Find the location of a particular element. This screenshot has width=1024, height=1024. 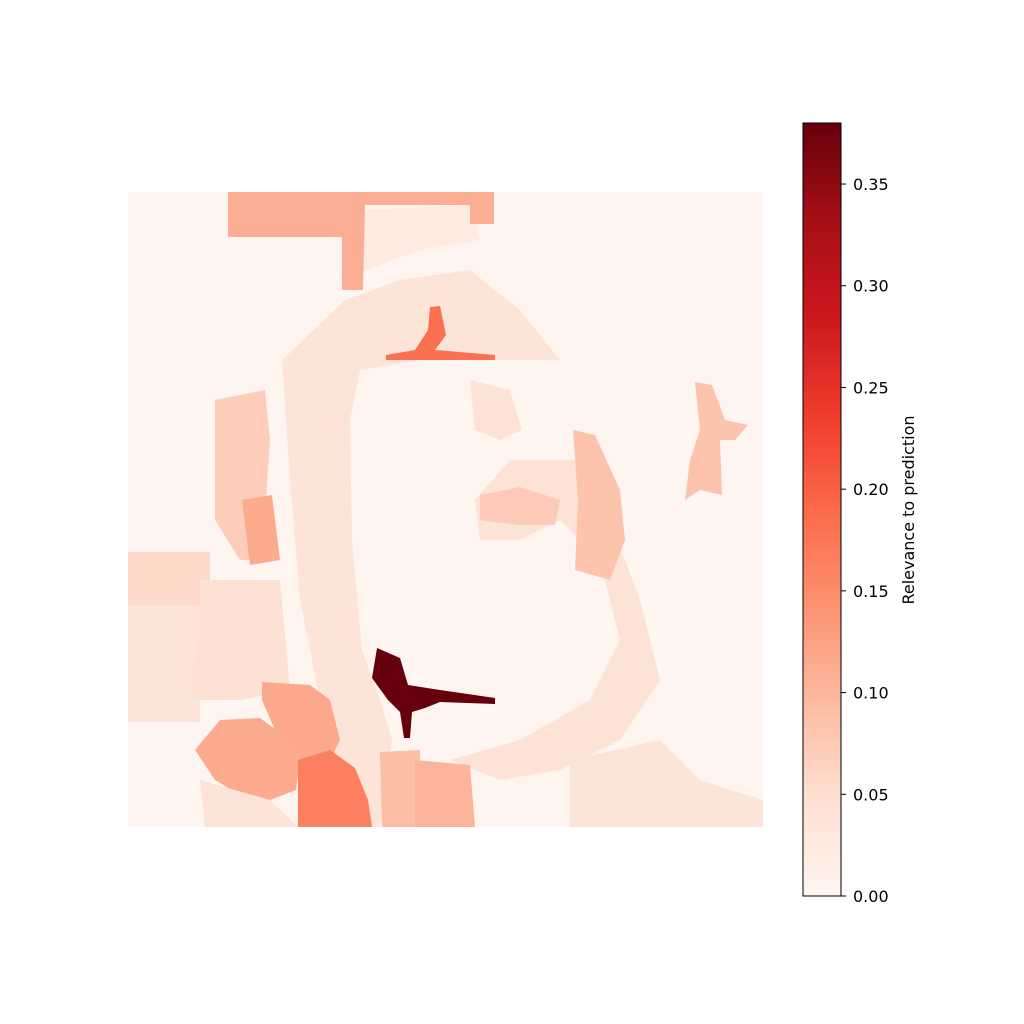

colorbar-tick-label: 0.25 is located at coordinates (871, 387).